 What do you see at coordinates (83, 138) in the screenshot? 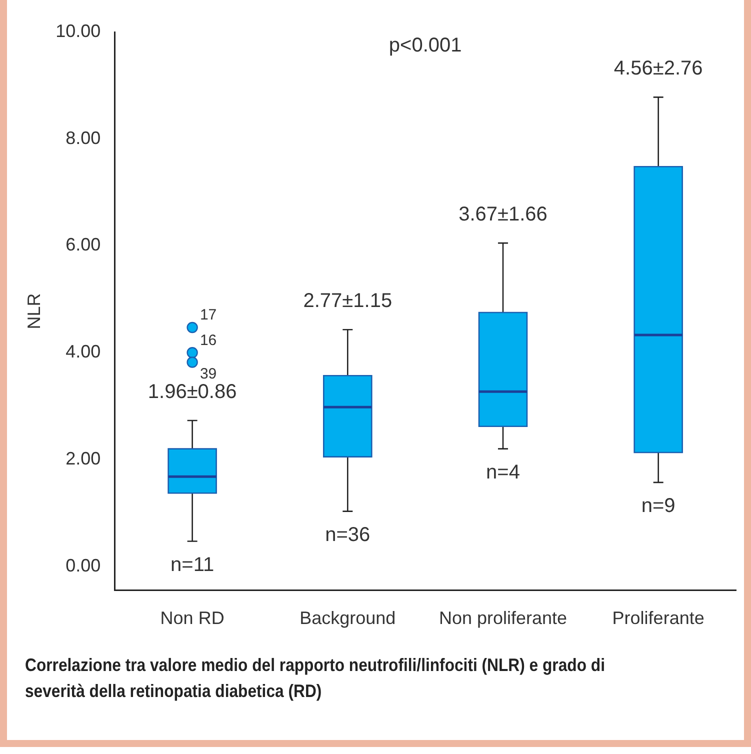
I see `y-tick-label: 8.00` at bounding box center [83, 138].